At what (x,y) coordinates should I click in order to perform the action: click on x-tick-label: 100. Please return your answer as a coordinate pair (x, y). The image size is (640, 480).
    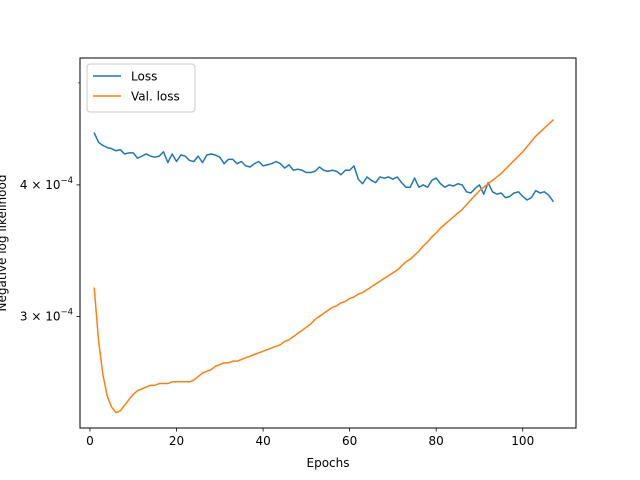
    Looking at the image, I should click on (522, 441).